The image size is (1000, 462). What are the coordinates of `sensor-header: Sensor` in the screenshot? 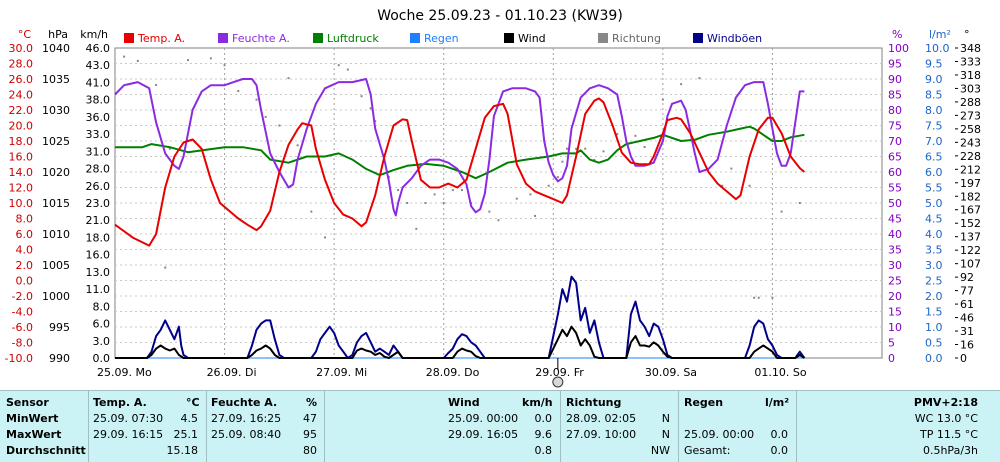 It's located at (27, 402).